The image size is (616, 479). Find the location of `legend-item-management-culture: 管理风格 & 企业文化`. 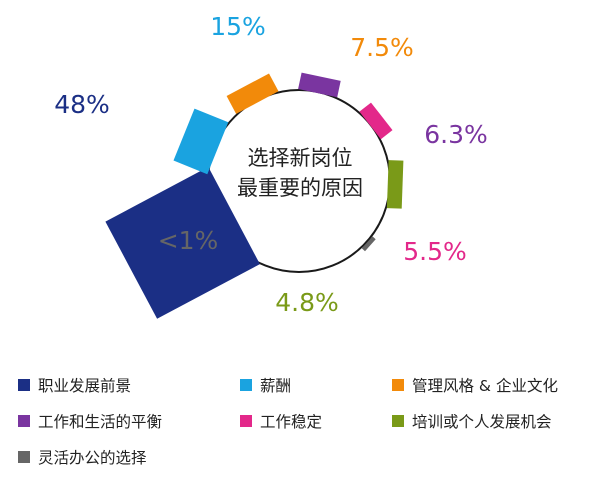

legend-item-management-culture: 管理风格 & 企业文化 is located at coordinates (475, 385).